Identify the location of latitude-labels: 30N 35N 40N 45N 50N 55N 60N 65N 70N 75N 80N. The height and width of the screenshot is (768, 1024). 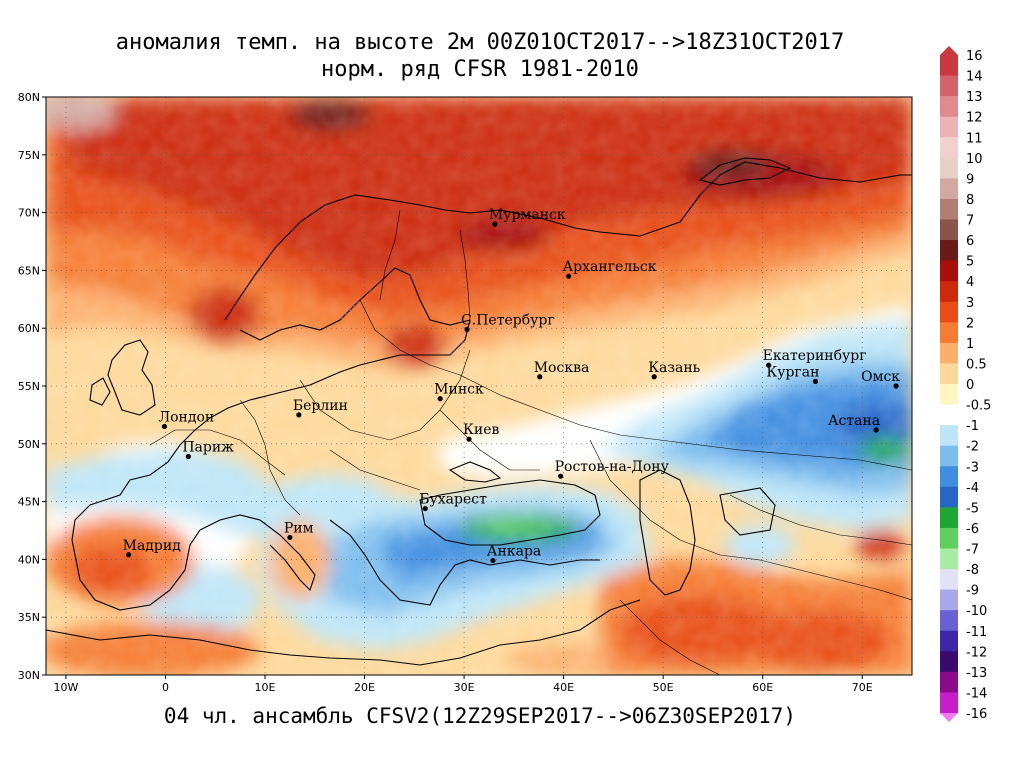
(32, 386).